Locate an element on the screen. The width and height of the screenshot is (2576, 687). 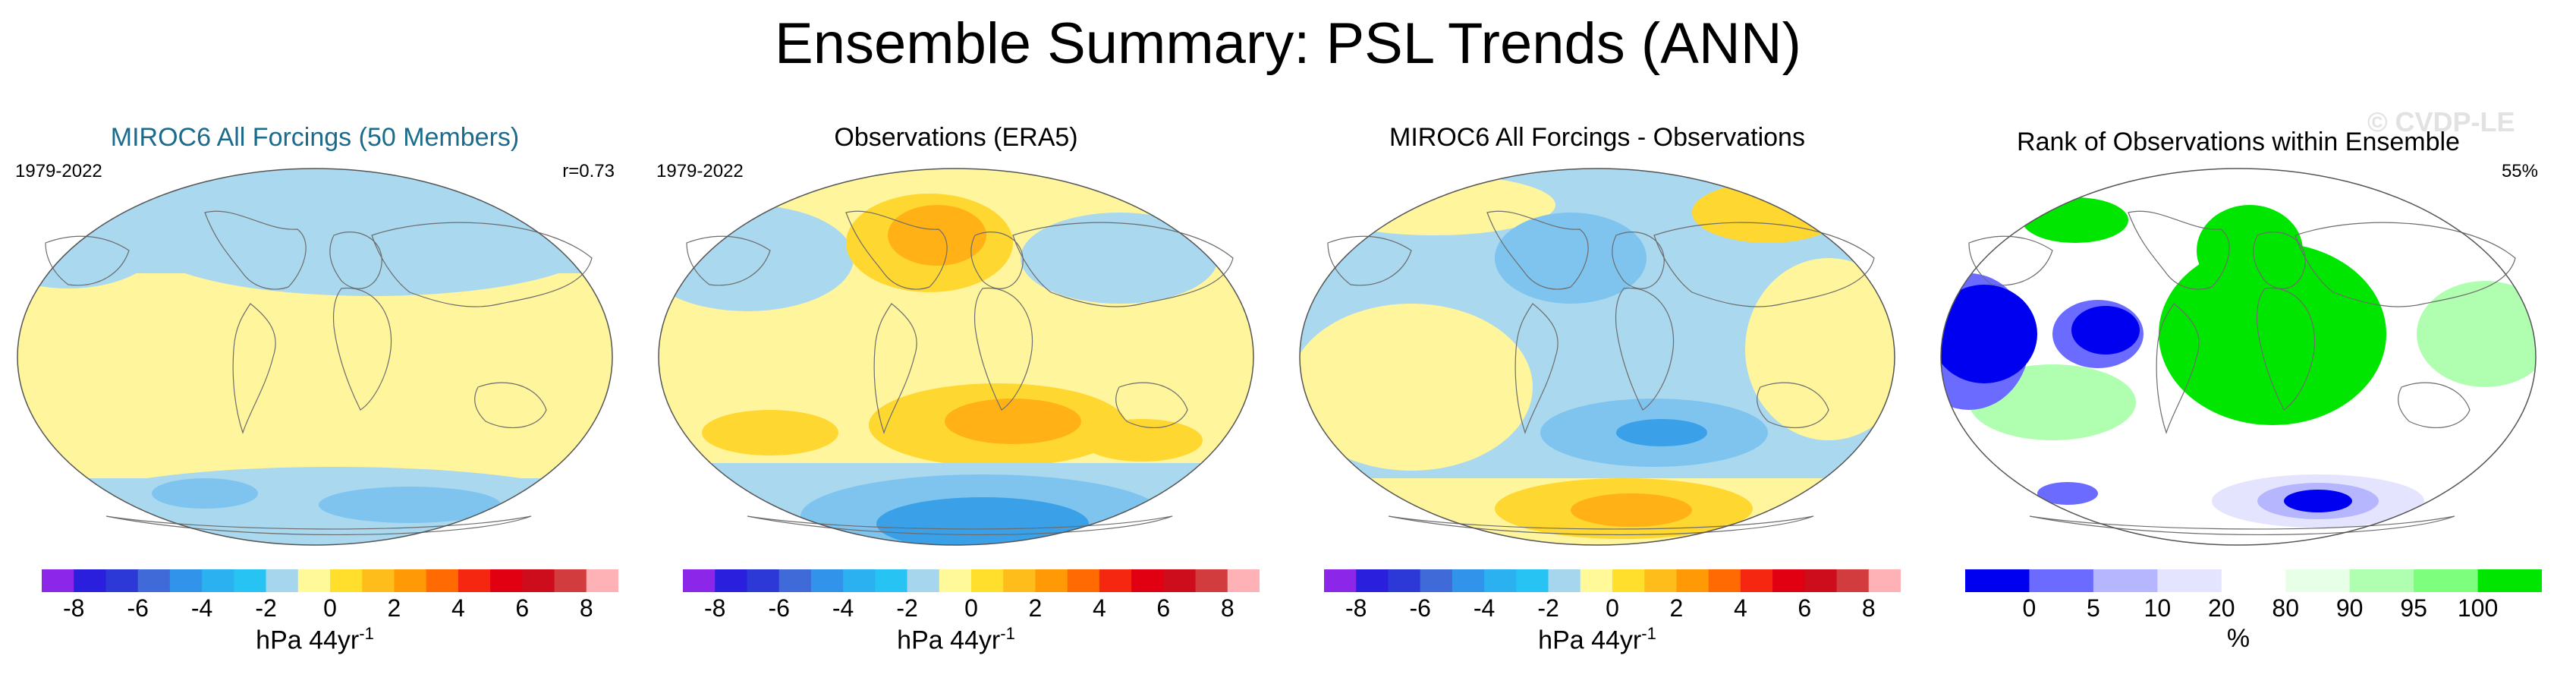
correlation-label: r=0.73 is located at coordinates (588, 171).